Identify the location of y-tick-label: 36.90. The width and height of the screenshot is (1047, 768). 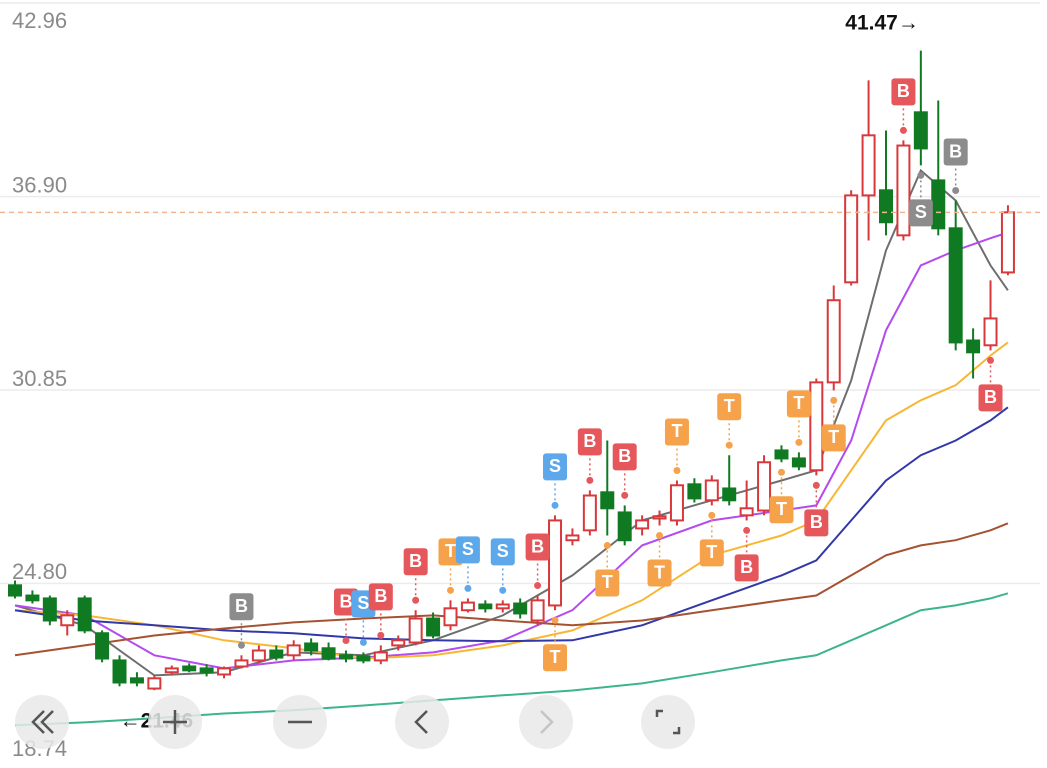
(39, 184).